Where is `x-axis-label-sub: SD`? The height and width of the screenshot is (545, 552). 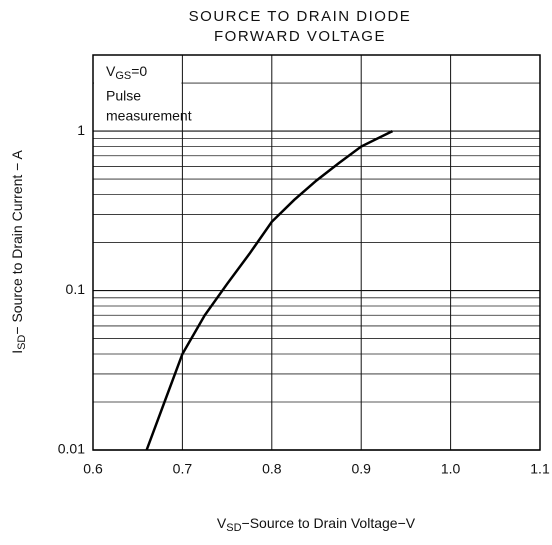 x-axis-label-sub: SD is located at coordinates (233, 528).